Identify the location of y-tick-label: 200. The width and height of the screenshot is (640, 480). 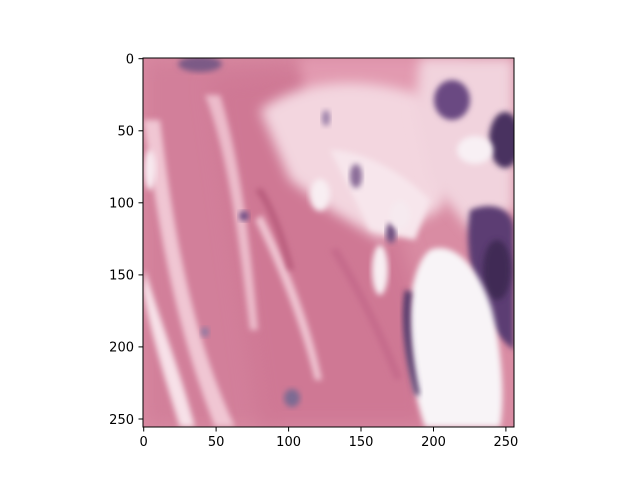
(121, 348).